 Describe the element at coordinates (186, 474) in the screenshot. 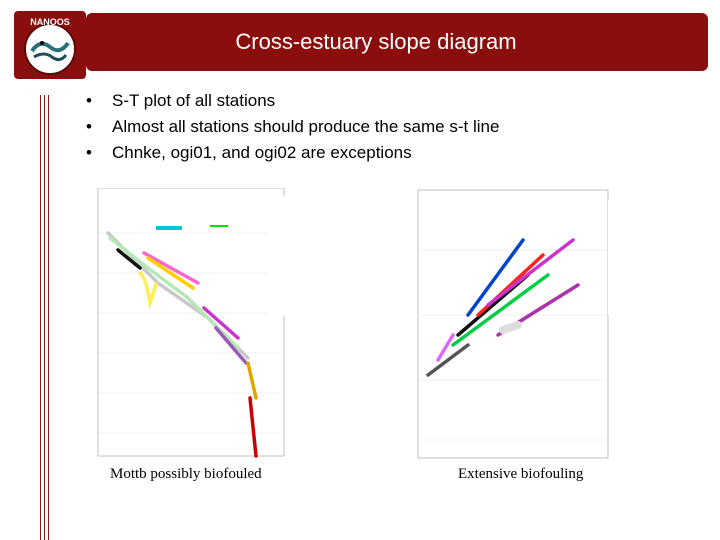

I see `caption-left: Mottb possibly biofouled` at that location.